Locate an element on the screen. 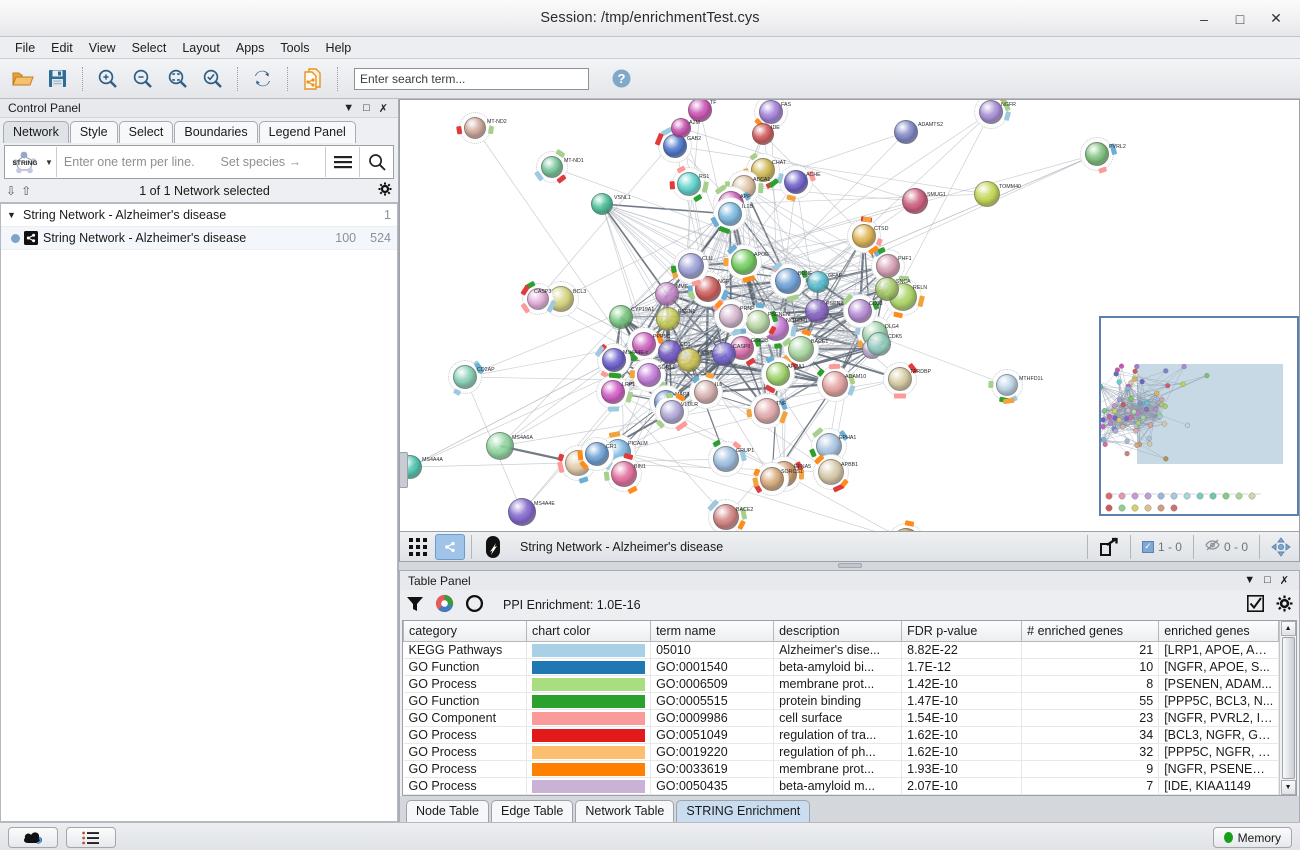 The height and width of the screenshot is (850, 1300). control-panel-float-icon: □ is located at coordinates (366, 107).